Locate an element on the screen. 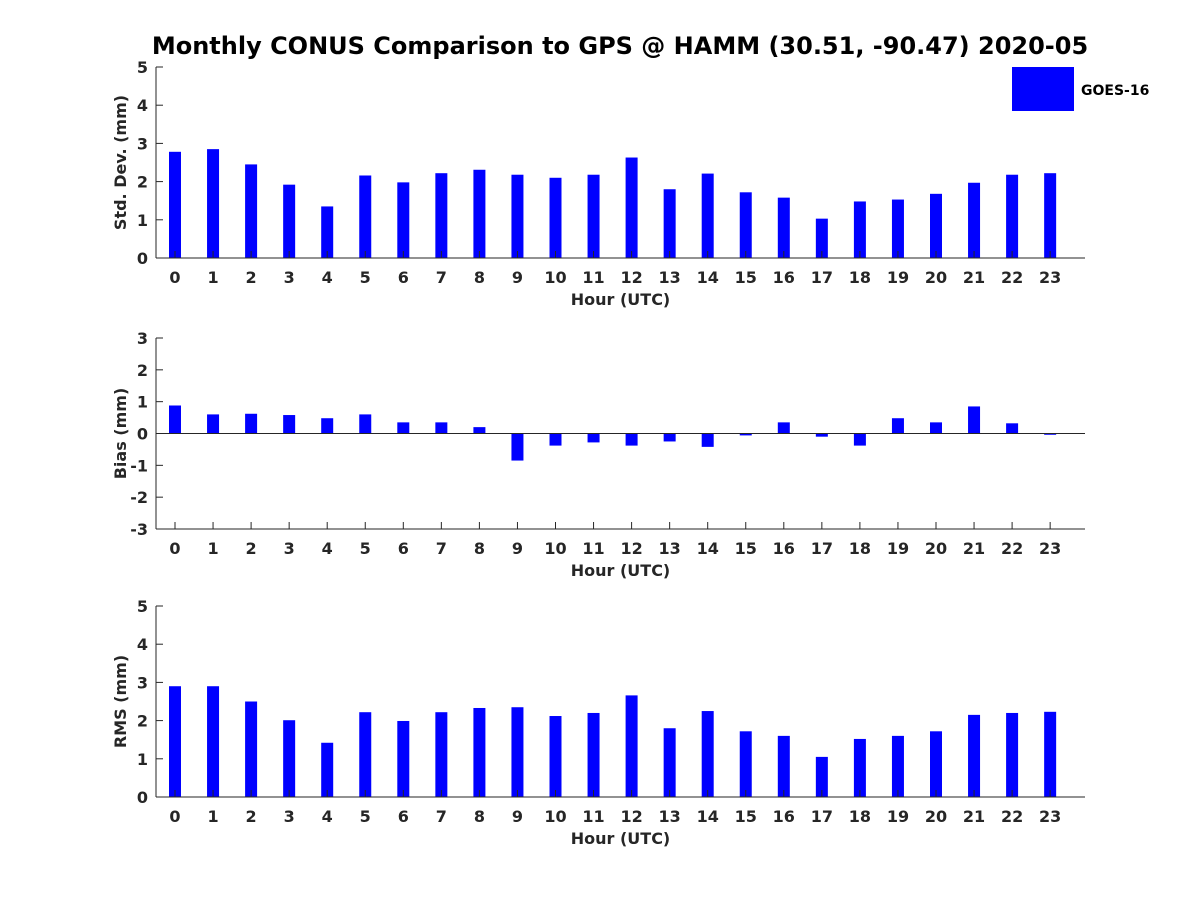 The width and height of the screenshot is (1200, 900). rms-xtick-label: 1 is located at coordinates (212, 816).